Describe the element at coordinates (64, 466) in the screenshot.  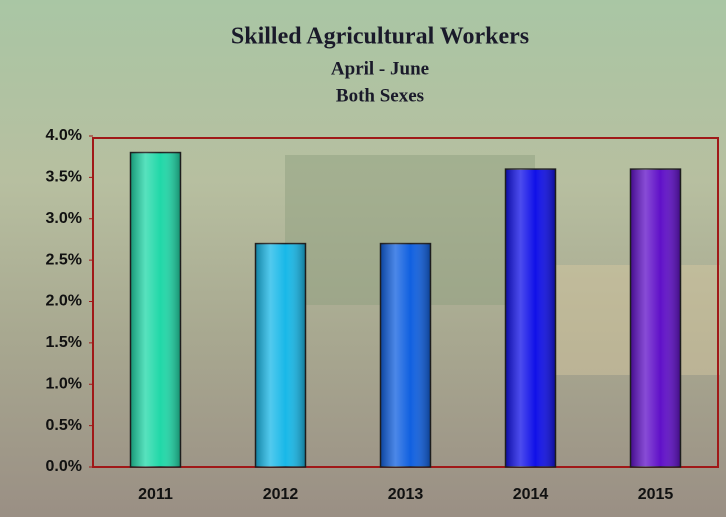
I see `y-tick-label: 0.0%` at that location.